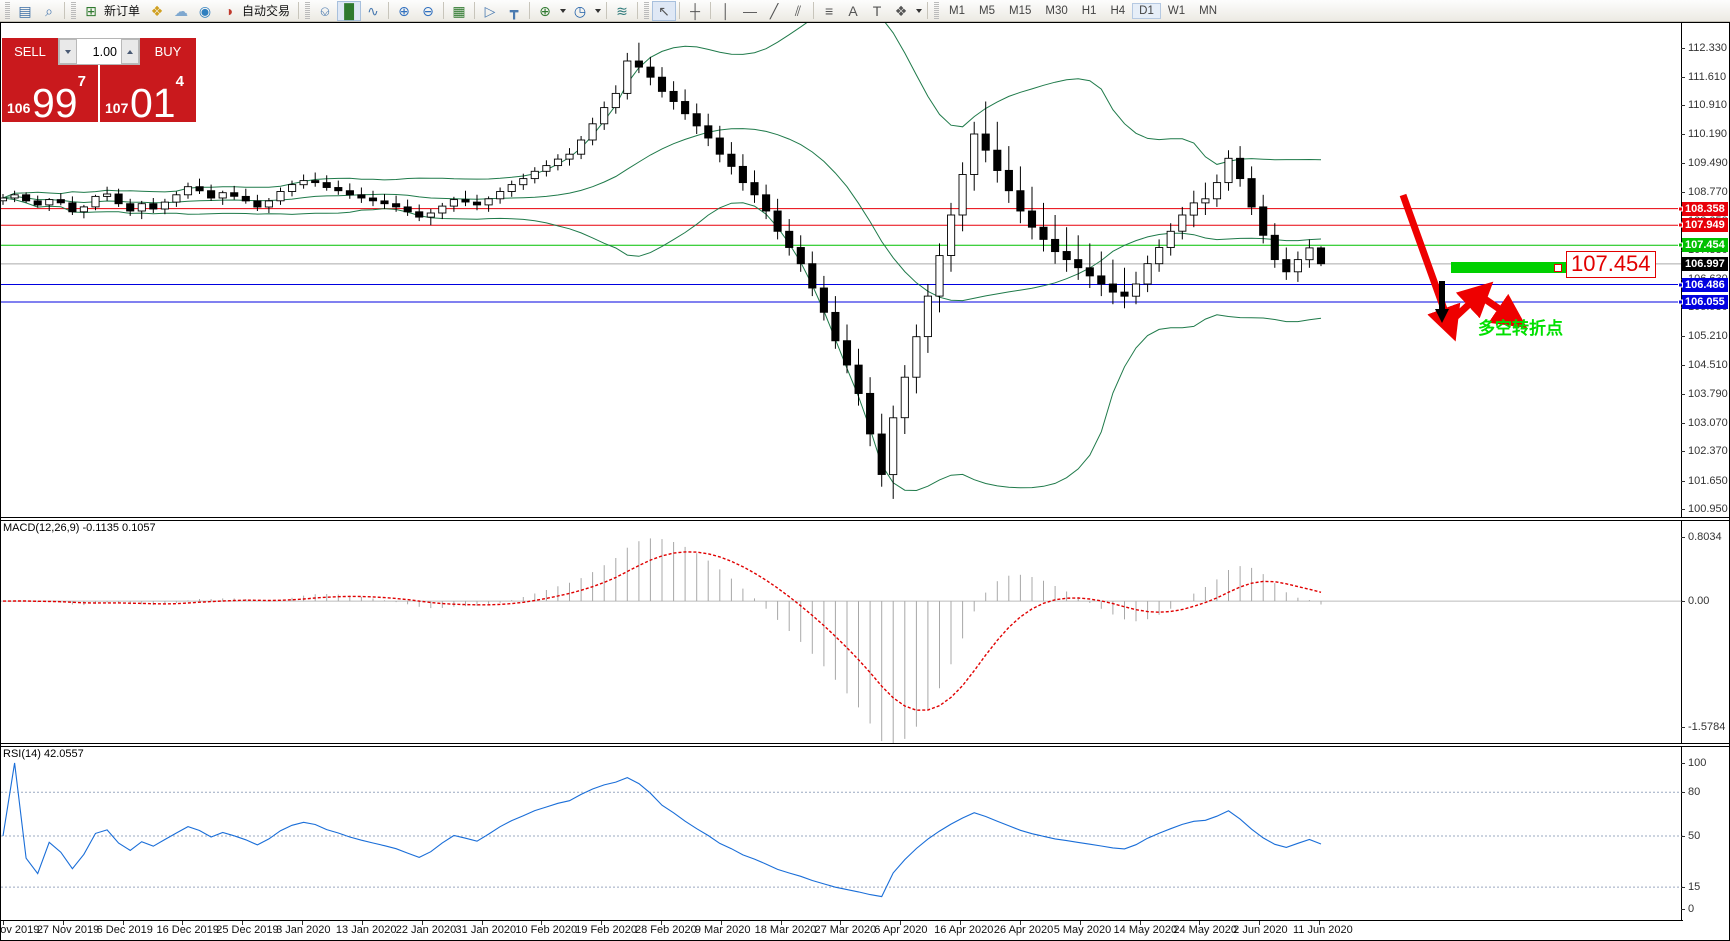 This screenshot has height=941, width=1730. What do you see at coordinates (514, 10) in the screenshot?
I see `chart-shift-icon: ┳` at bounding box center [514, 10].